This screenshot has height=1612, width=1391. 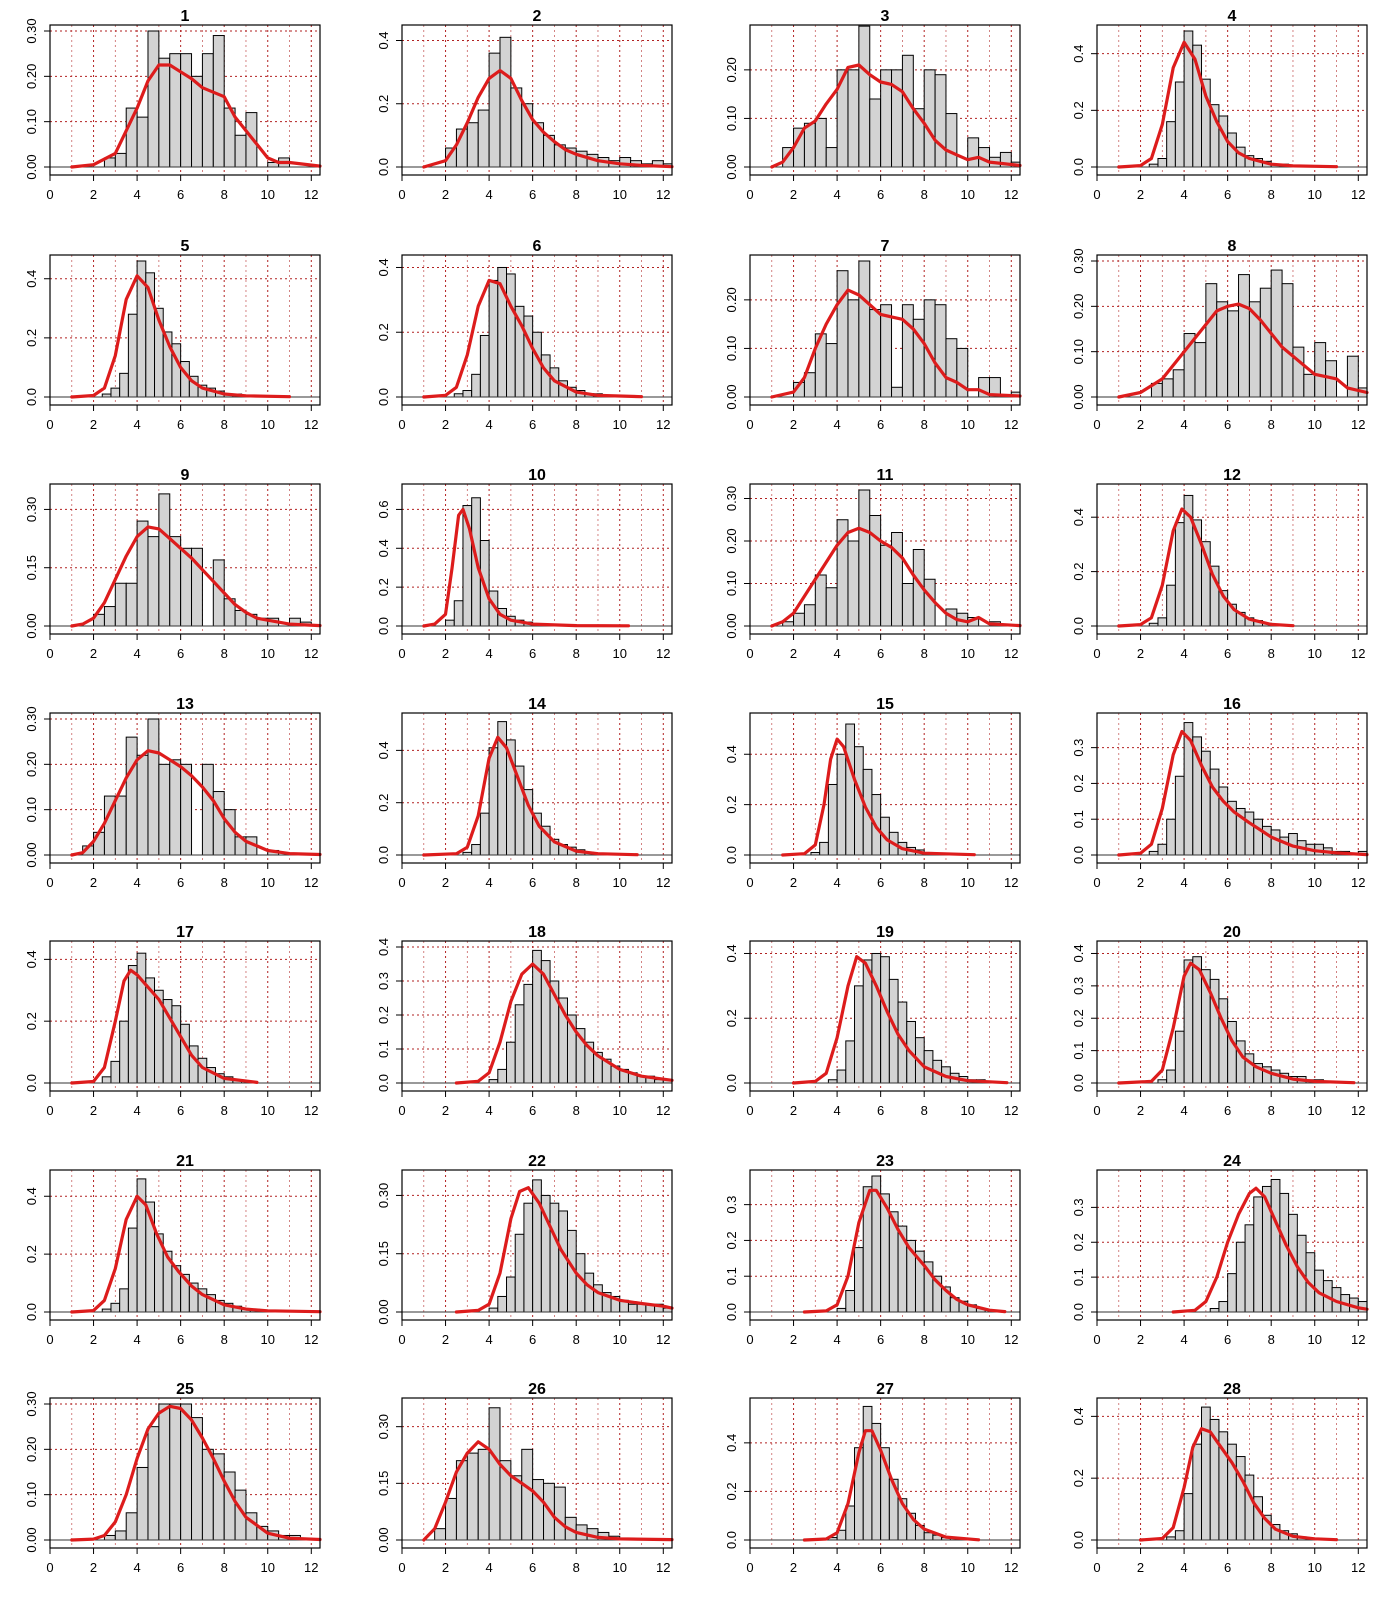 I want to click on histogram-panel-1: 10 2 4 6 8 10 120.000.100.200.30, so click(x=173, y=105).